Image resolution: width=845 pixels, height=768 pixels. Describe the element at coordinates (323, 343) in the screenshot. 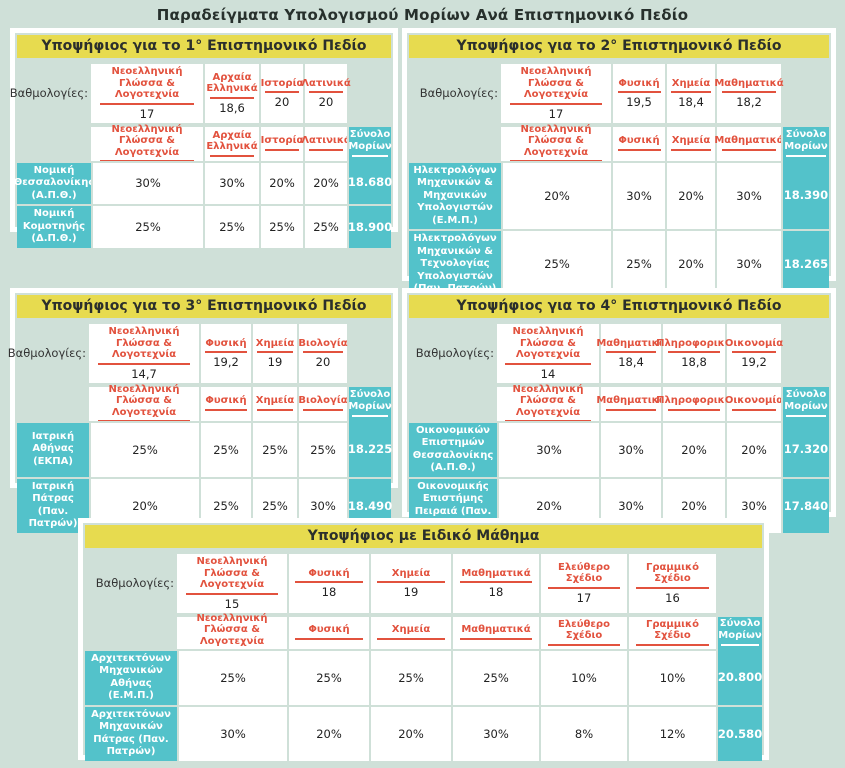

I see `subject-name: Βιολογία` at that location.